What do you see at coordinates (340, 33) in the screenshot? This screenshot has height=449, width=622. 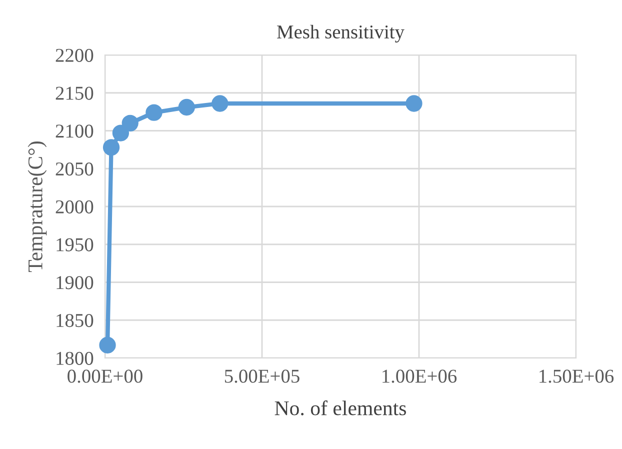 I see `chart-title: Mesh sensitivity` at bounding box center [340, 33].